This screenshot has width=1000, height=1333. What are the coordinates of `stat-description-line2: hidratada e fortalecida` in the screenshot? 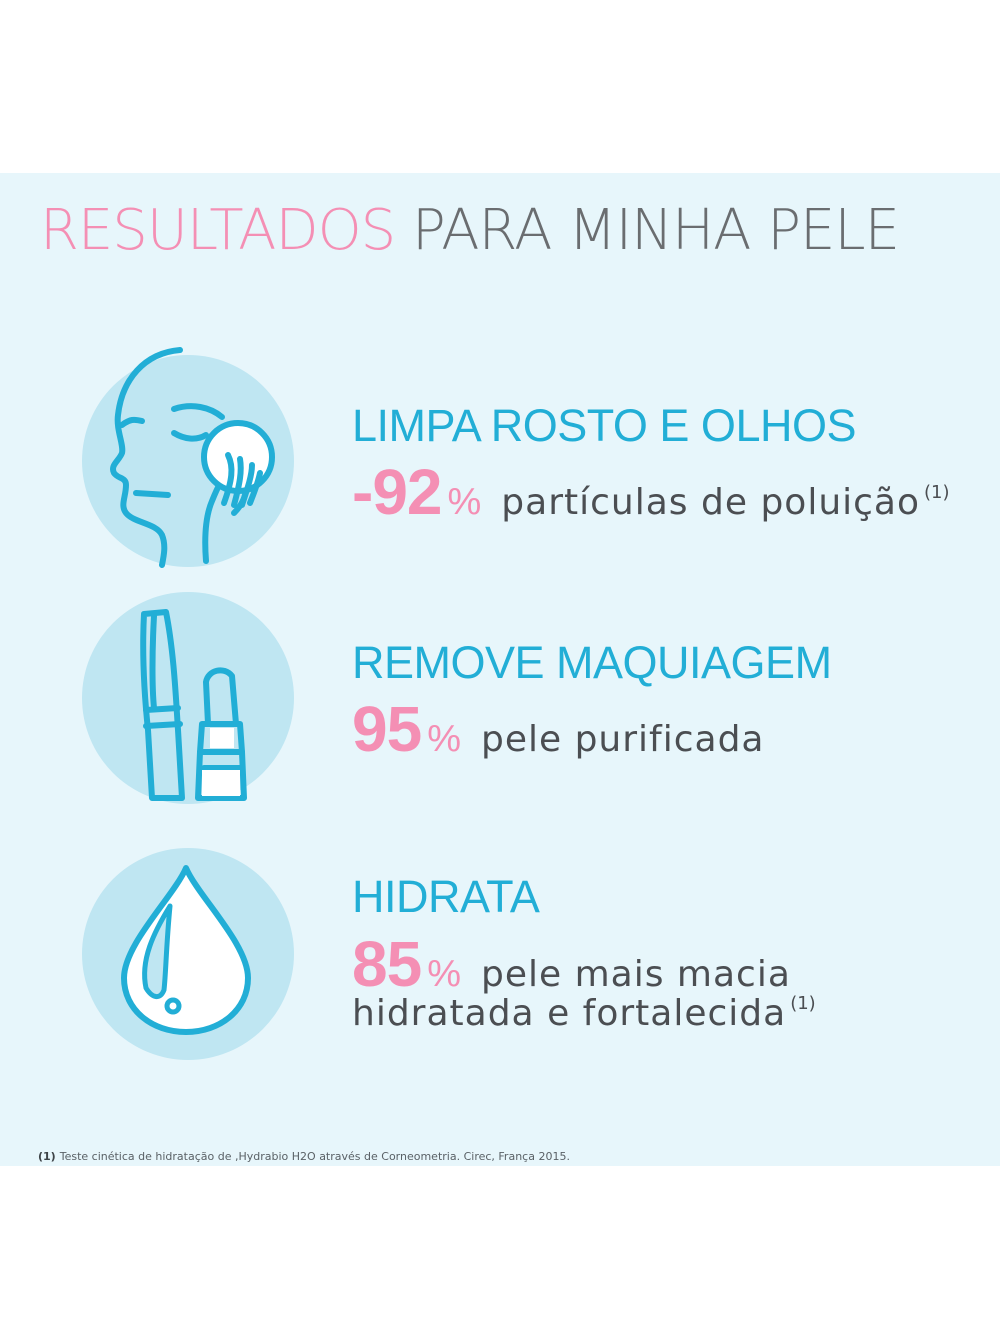 It's located at (569, 1013).